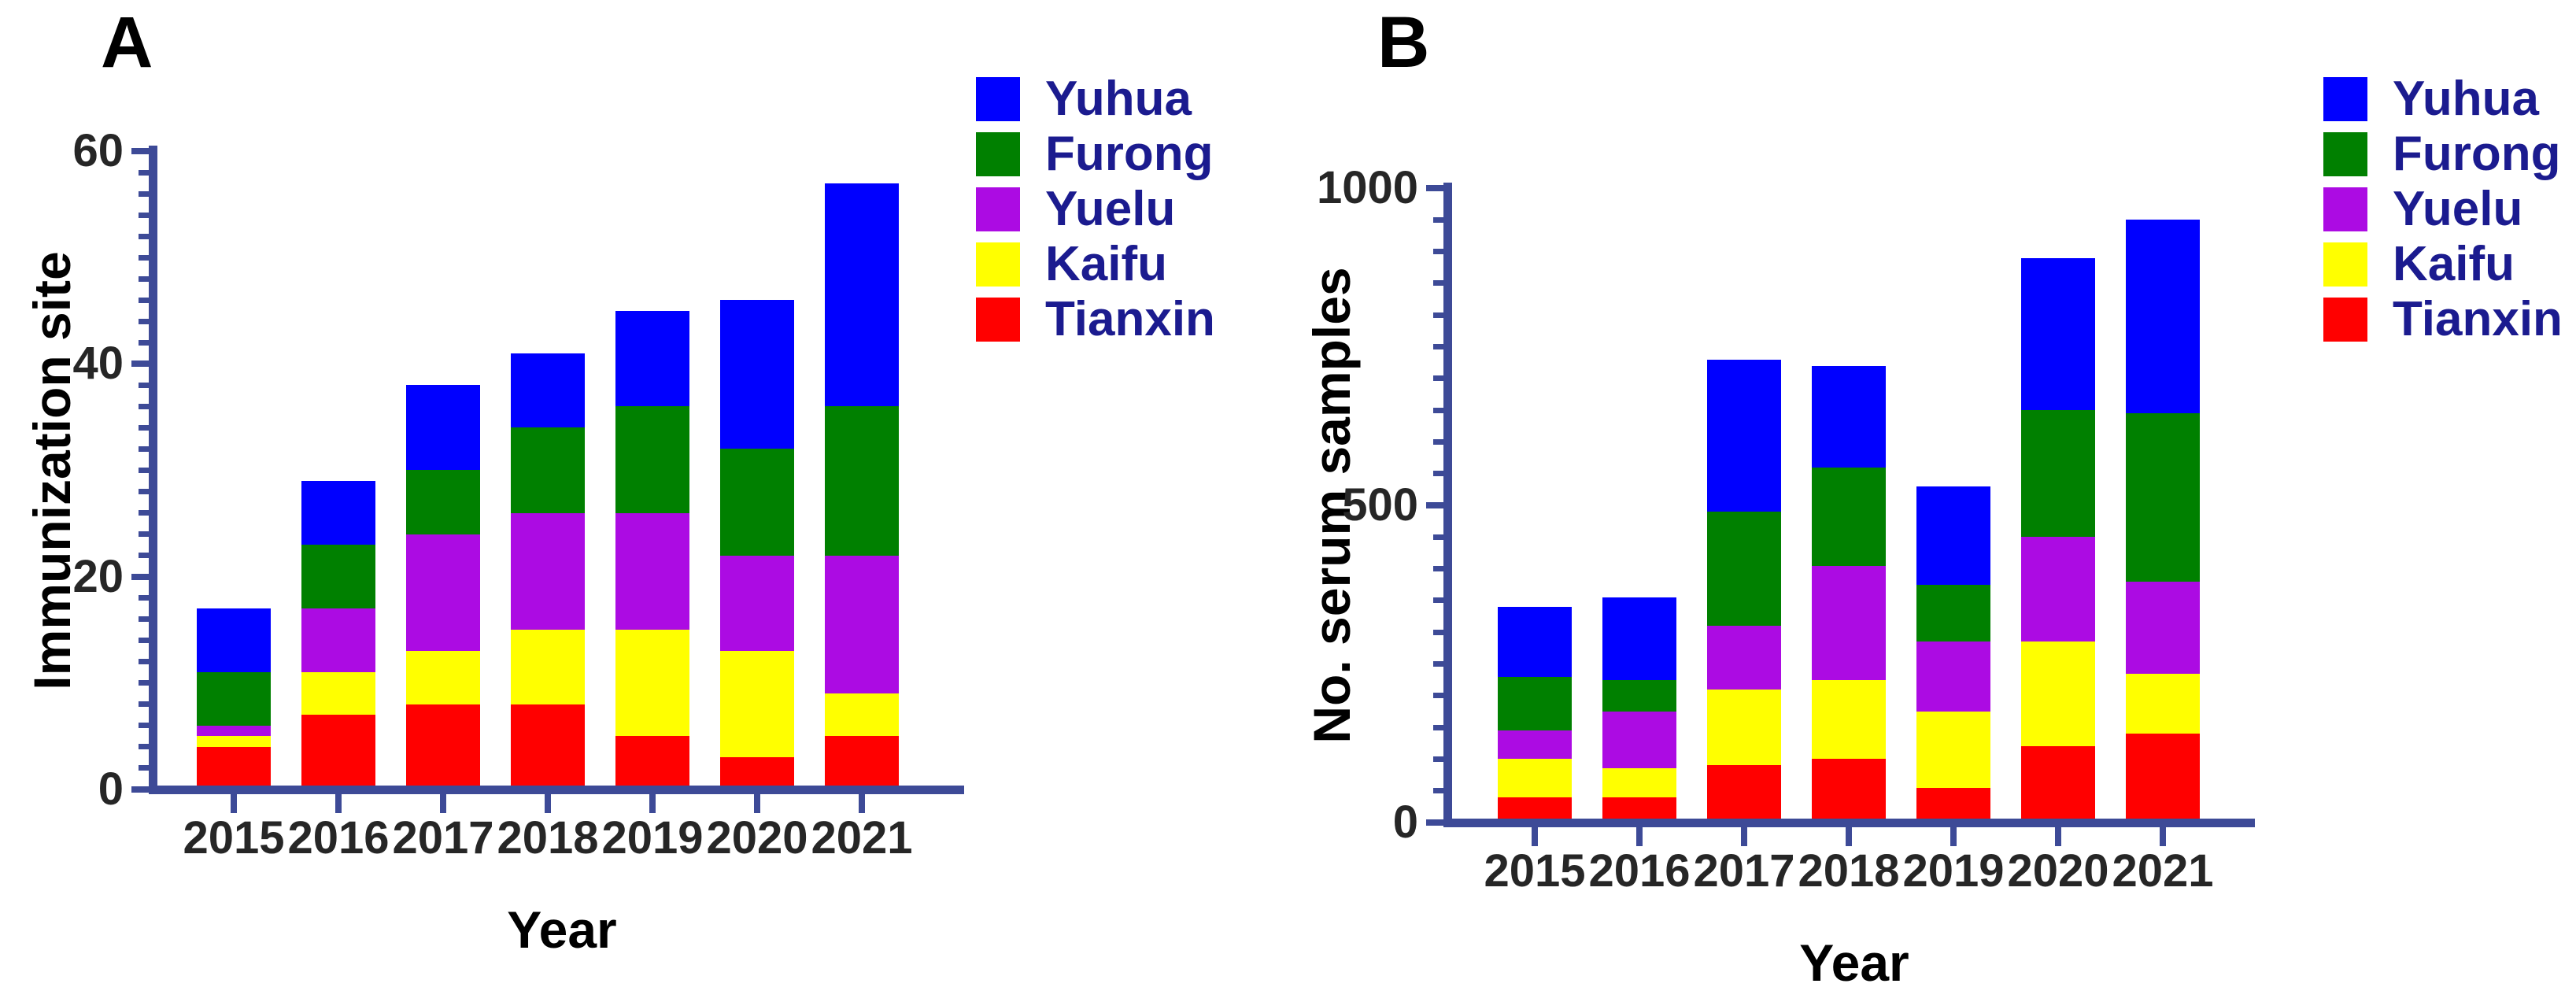 The width and height of the screenshot is (2576, 1002). Describe the element at coordinates (1403, 42) in the screenshot. I see `panel-letter-B: B` at that location.